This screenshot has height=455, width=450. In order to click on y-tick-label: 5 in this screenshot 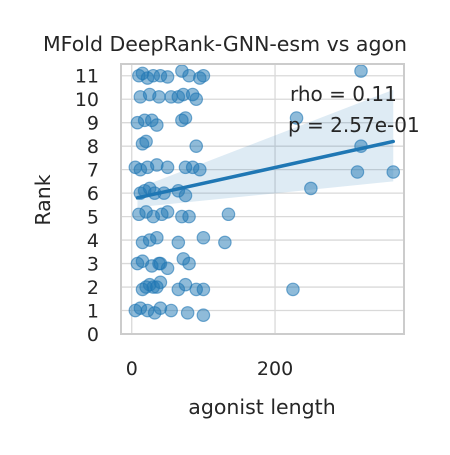, I will do `click(93, 218)`.